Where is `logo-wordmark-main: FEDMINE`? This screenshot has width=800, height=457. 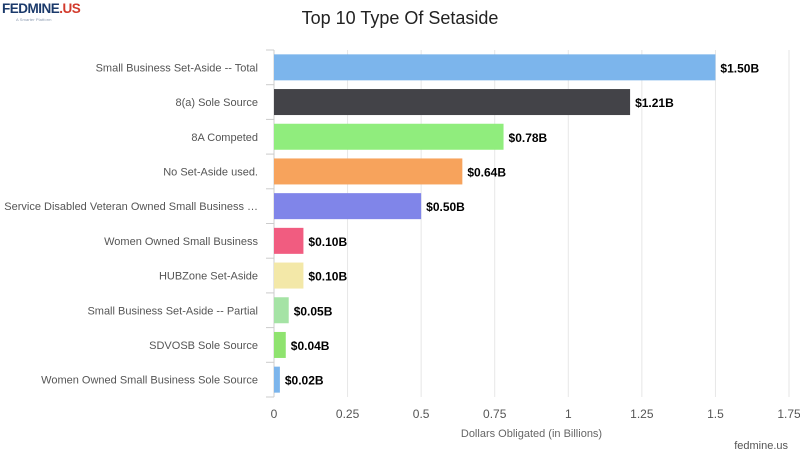 logo-wordmark-main: FEDMINE is located at coordinates (31, 8).